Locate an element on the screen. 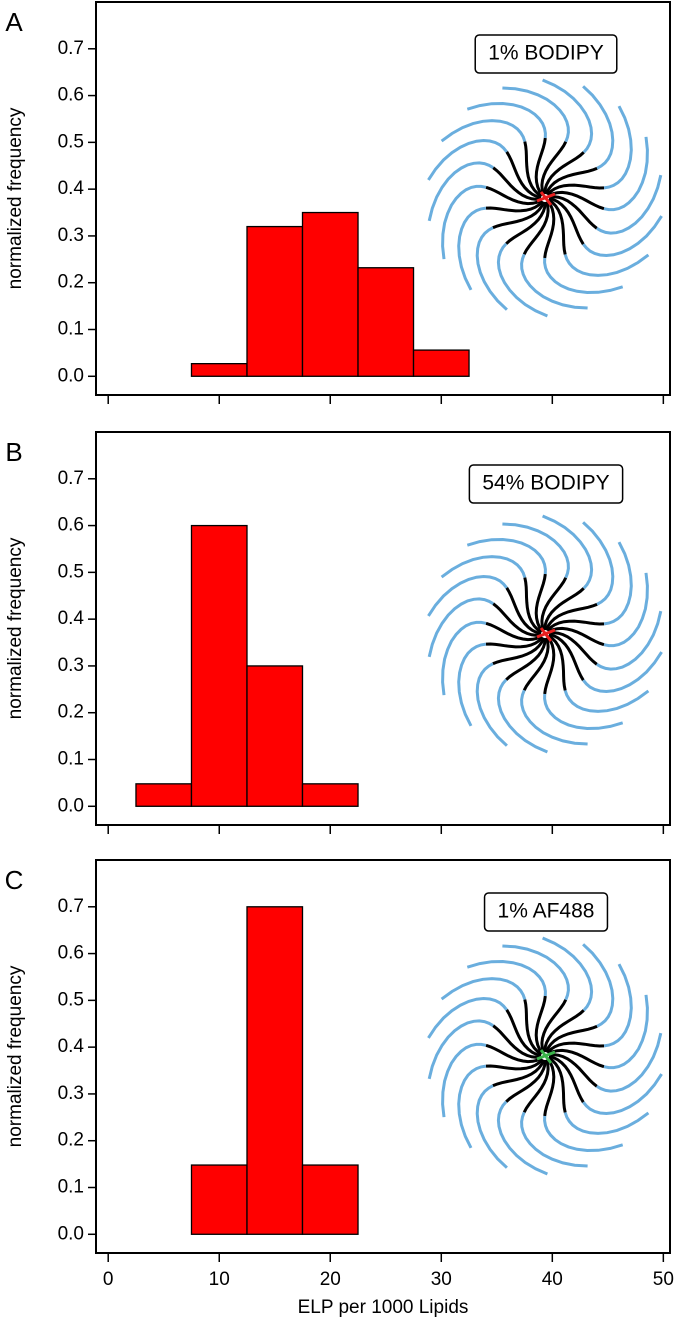 Image resolution: width=685 pixels, height=1322 pixels. annotation-text: 54% BODIPY is located at coordinates (545, 483).